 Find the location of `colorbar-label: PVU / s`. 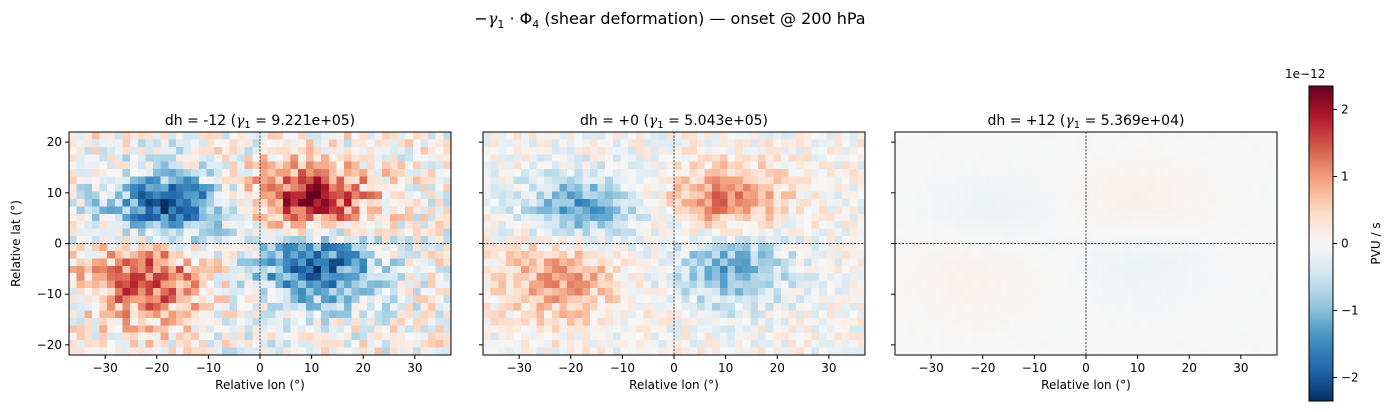

colorbar-label: PVU / s is located at coordinates (1376, 243).